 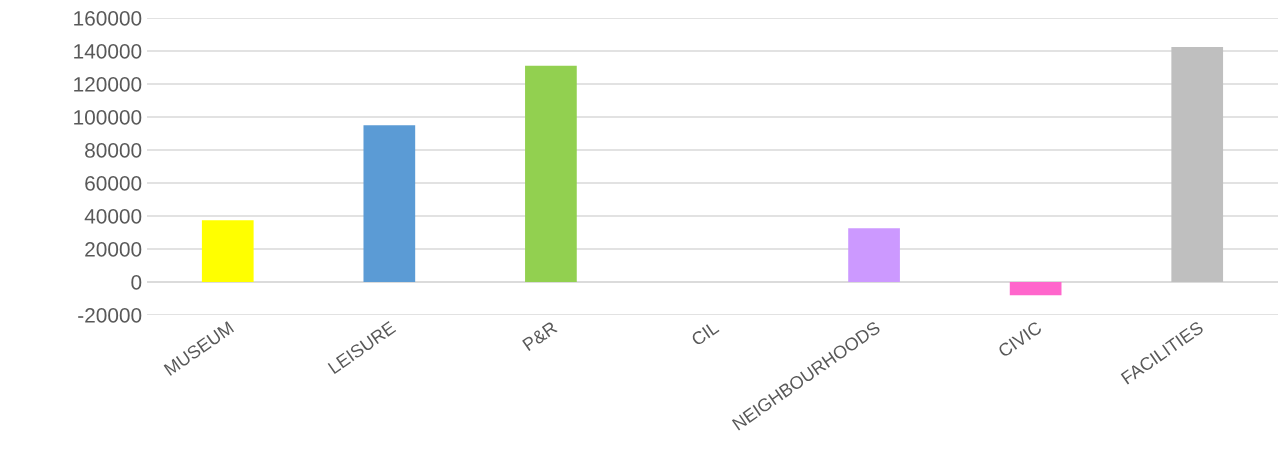 I want to click on y-tick-label: 60000, so click(x=113, y=183).